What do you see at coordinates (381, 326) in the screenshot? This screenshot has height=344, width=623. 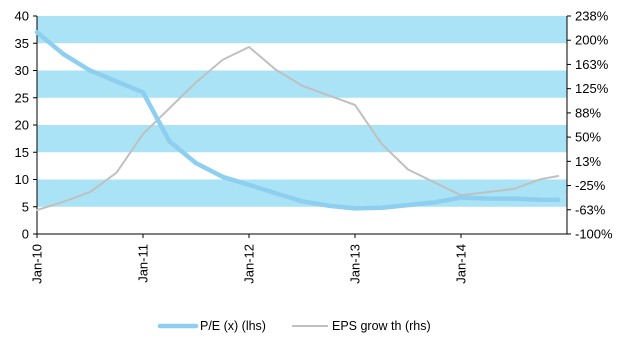 I see `legend-label-eps: EPS grow th (rhs)` at bounding box center [381, 326].